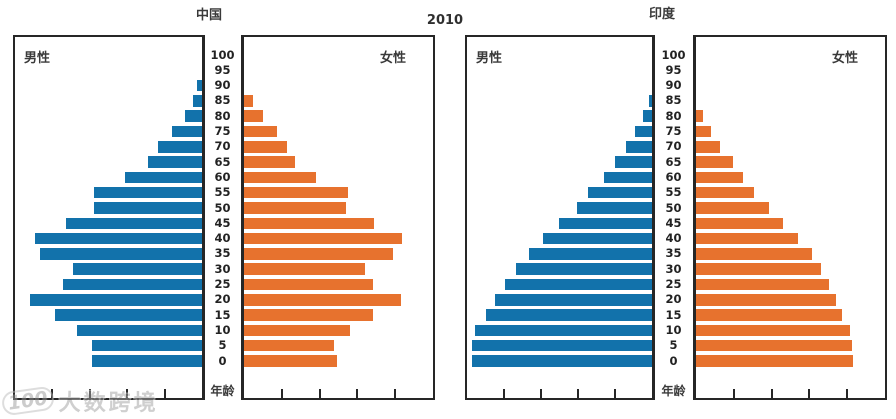 The width and height of the screenshot is (896, 419). Describe the element at coordinates (222, 146) in the screenshot. I see `age-tick-label: 70` at that location.